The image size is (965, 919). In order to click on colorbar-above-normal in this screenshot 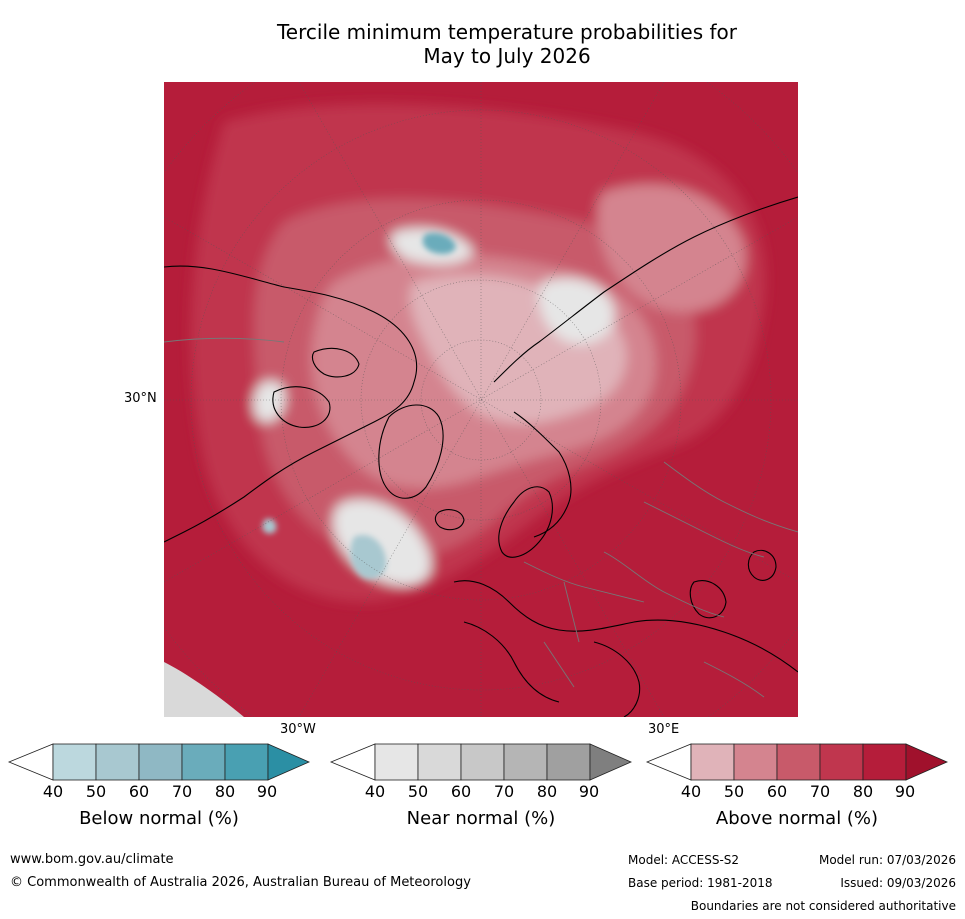, I will do `click(796, 762)`.